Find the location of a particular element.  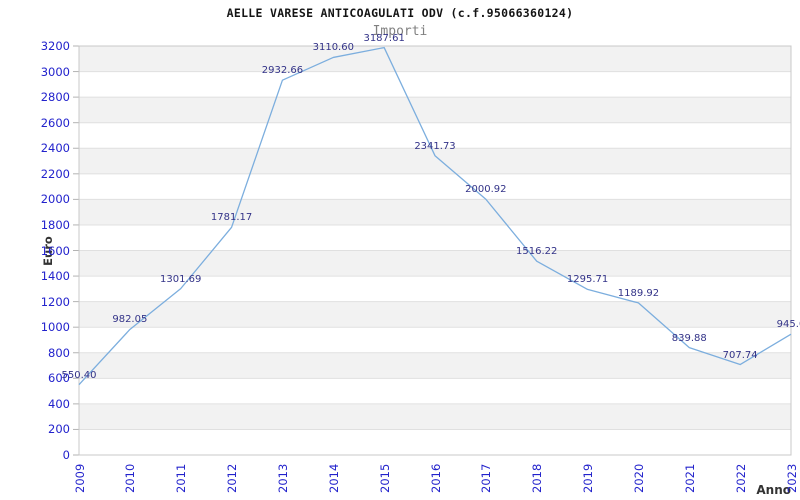

data-point-label: 1189.92 is located at coordinates (638, 293).